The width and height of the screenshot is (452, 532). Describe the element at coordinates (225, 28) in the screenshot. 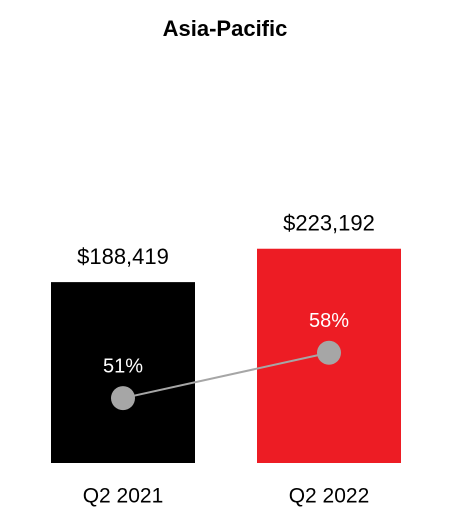

I see `chart-title: Asia-Pacific` at that location.